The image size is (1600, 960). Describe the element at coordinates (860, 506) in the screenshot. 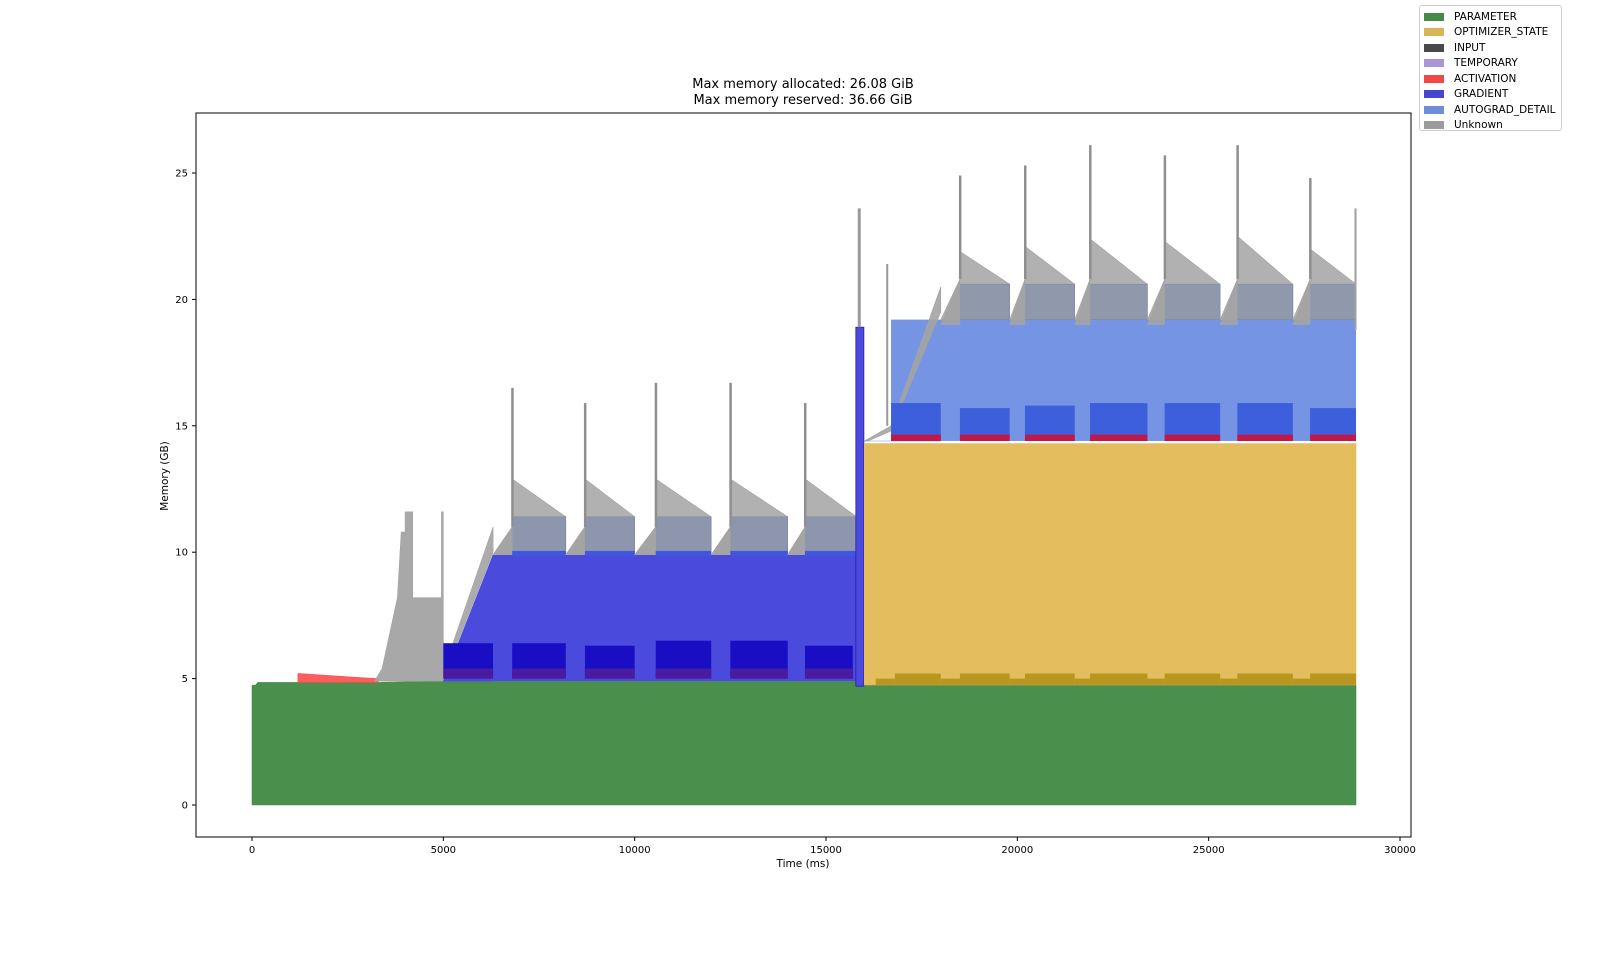

I see `gradient-transition-spike` at that location.